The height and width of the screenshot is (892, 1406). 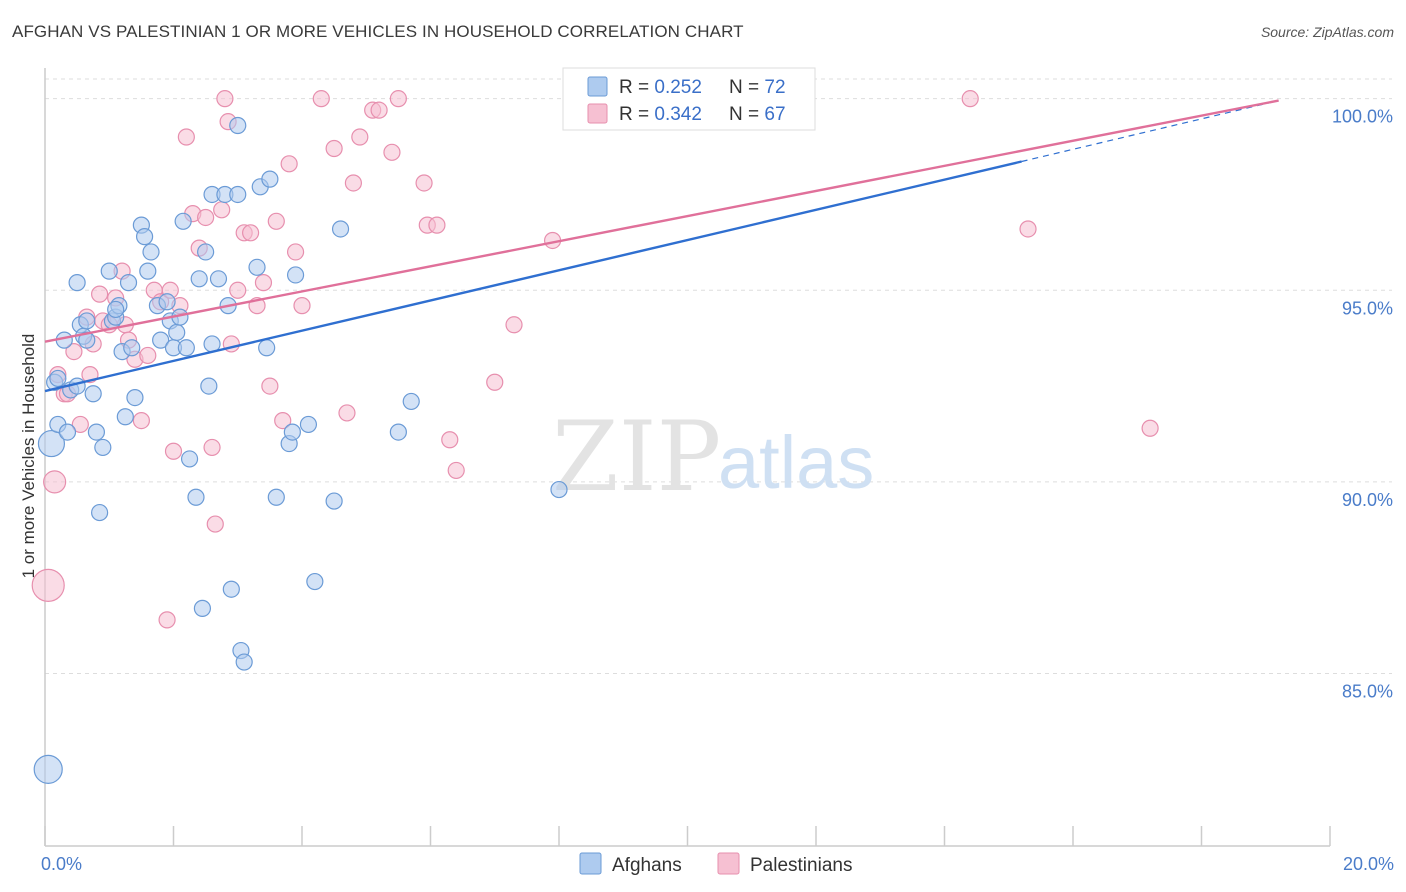 I want to click on legend-n-afghans: N = 72, so click(x=757, y=87).